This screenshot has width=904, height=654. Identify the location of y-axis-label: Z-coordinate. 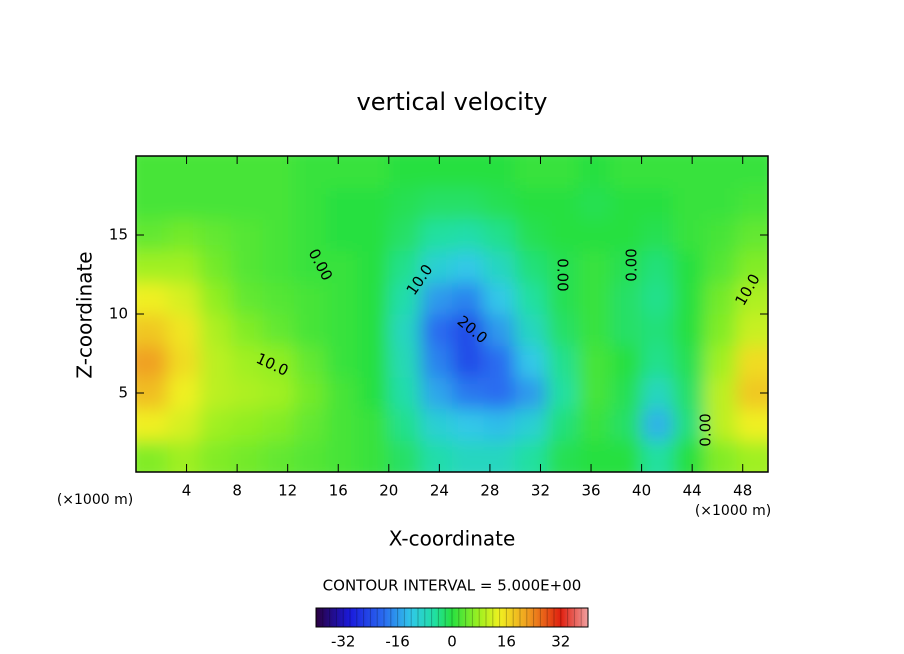
(85, 314).